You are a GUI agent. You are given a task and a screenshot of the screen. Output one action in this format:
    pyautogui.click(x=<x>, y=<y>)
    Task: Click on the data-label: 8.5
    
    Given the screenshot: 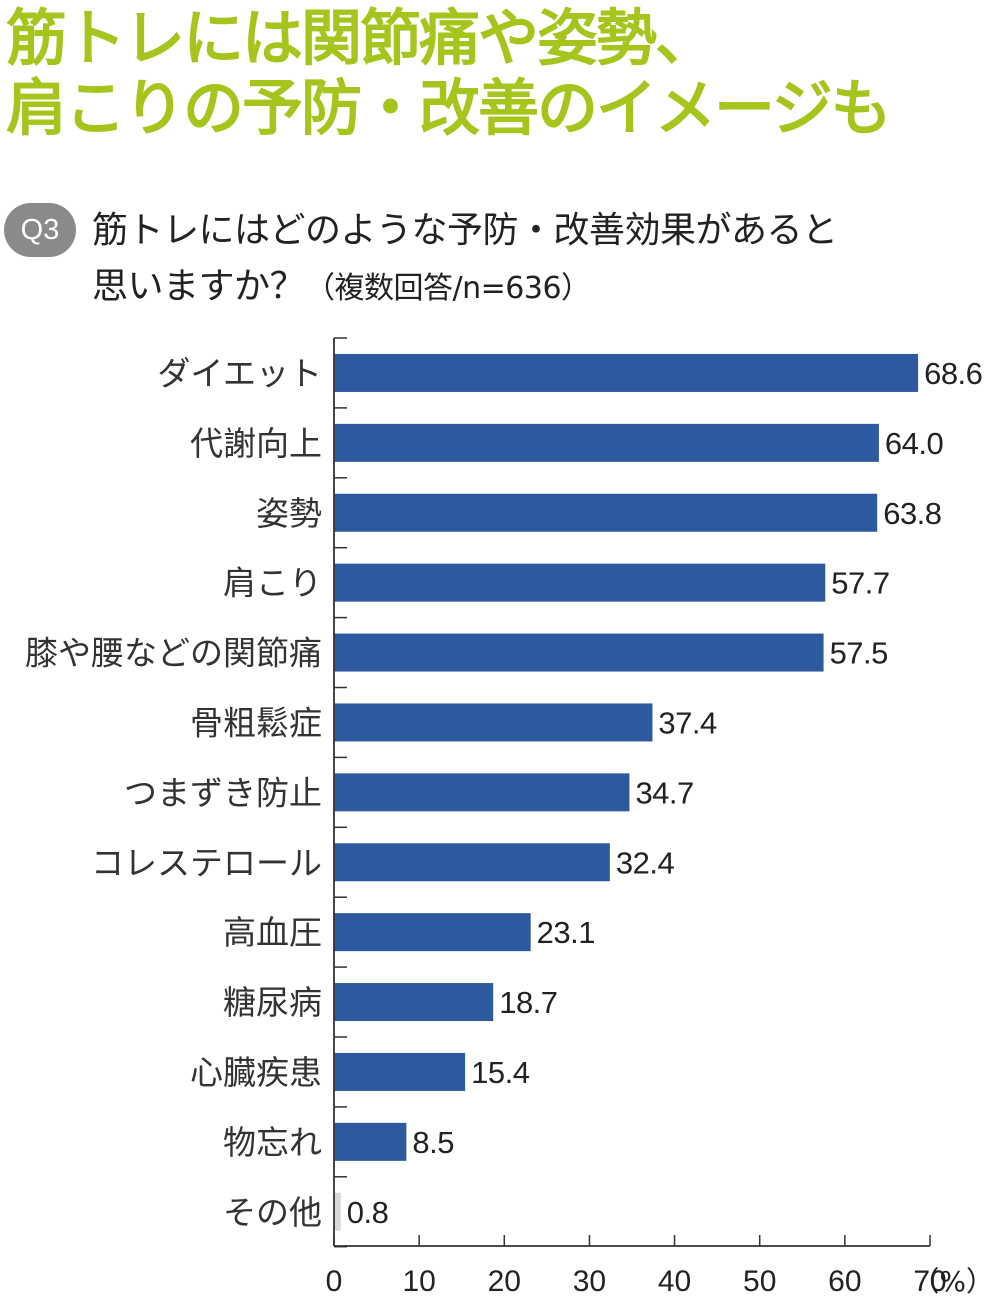 What is the action you would take?
    pyautogui.click(x=433, y=1142)
    